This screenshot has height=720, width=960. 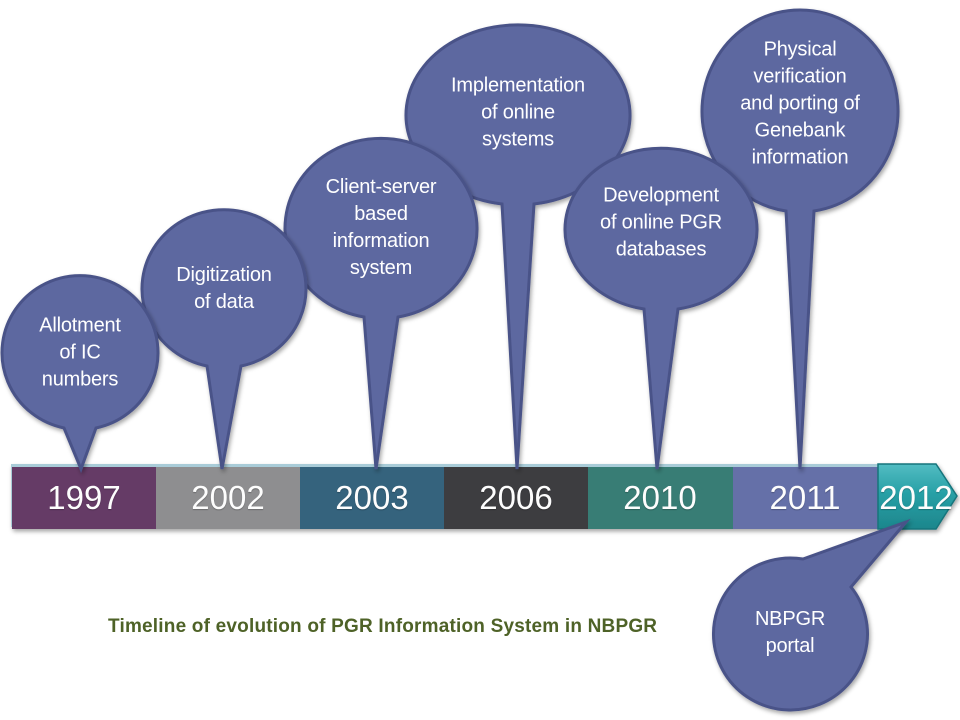 I want to click on timeline-arrow-2012, so click(x=917, y=496).